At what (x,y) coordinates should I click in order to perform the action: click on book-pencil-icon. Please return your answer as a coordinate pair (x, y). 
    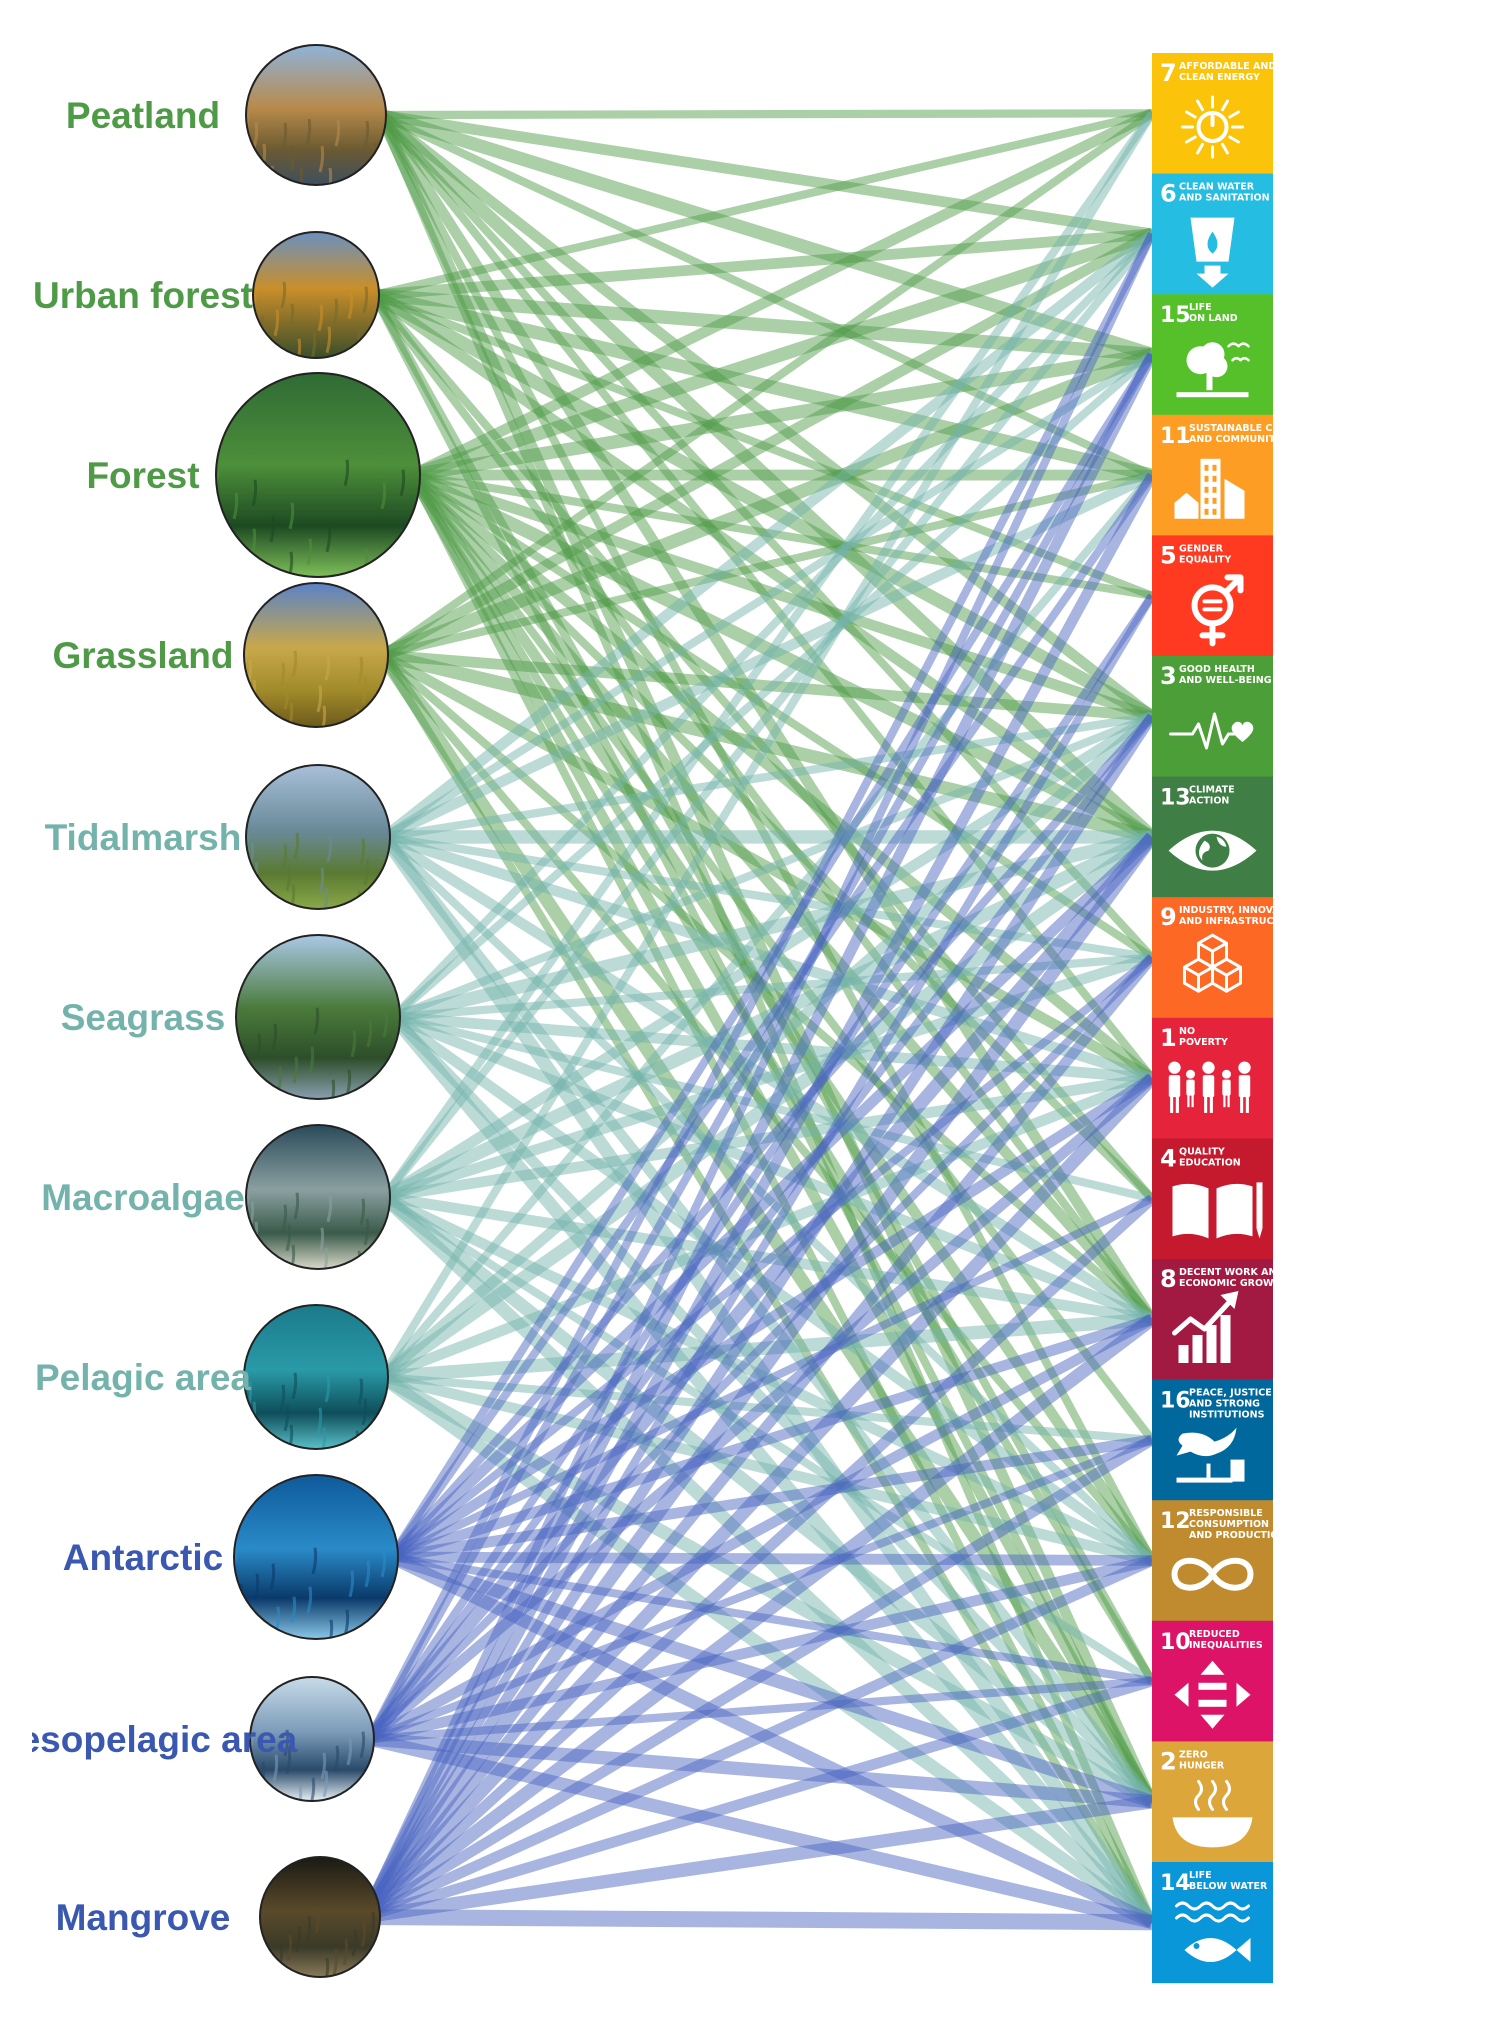
    Looking at the image, I should click on (1217, 1210).